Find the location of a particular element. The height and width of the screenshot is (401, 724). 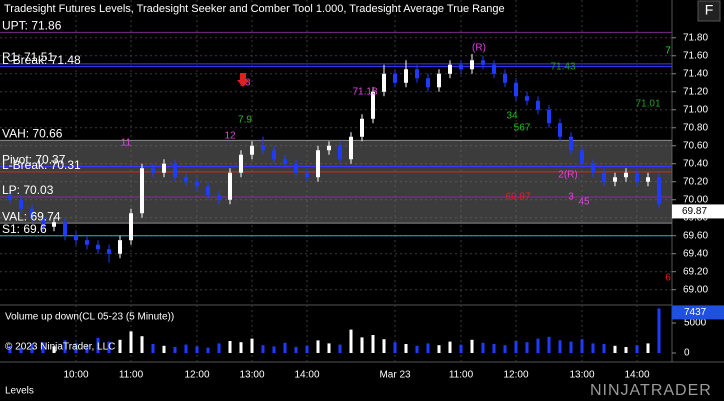

annotation: 34 is located at coordinates (512, 116).